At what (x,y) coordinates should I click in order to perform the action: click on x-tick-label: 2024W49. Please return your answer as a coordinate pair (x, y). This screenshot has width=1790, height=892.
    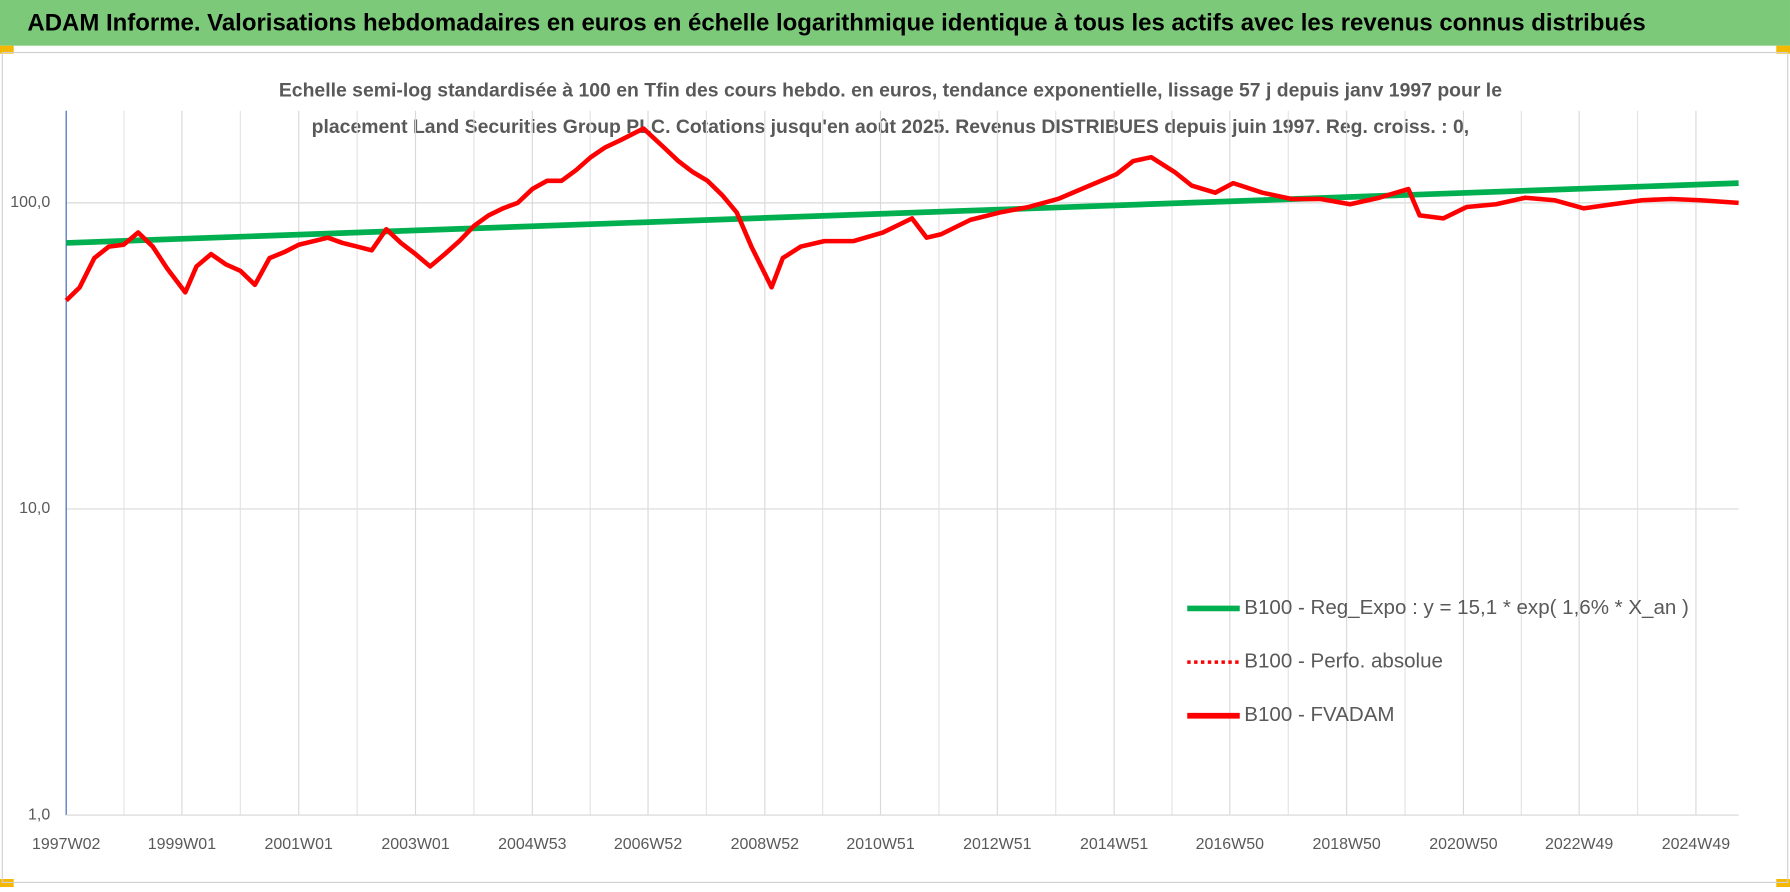
    Looking at the image, I should click on (1696, 844).